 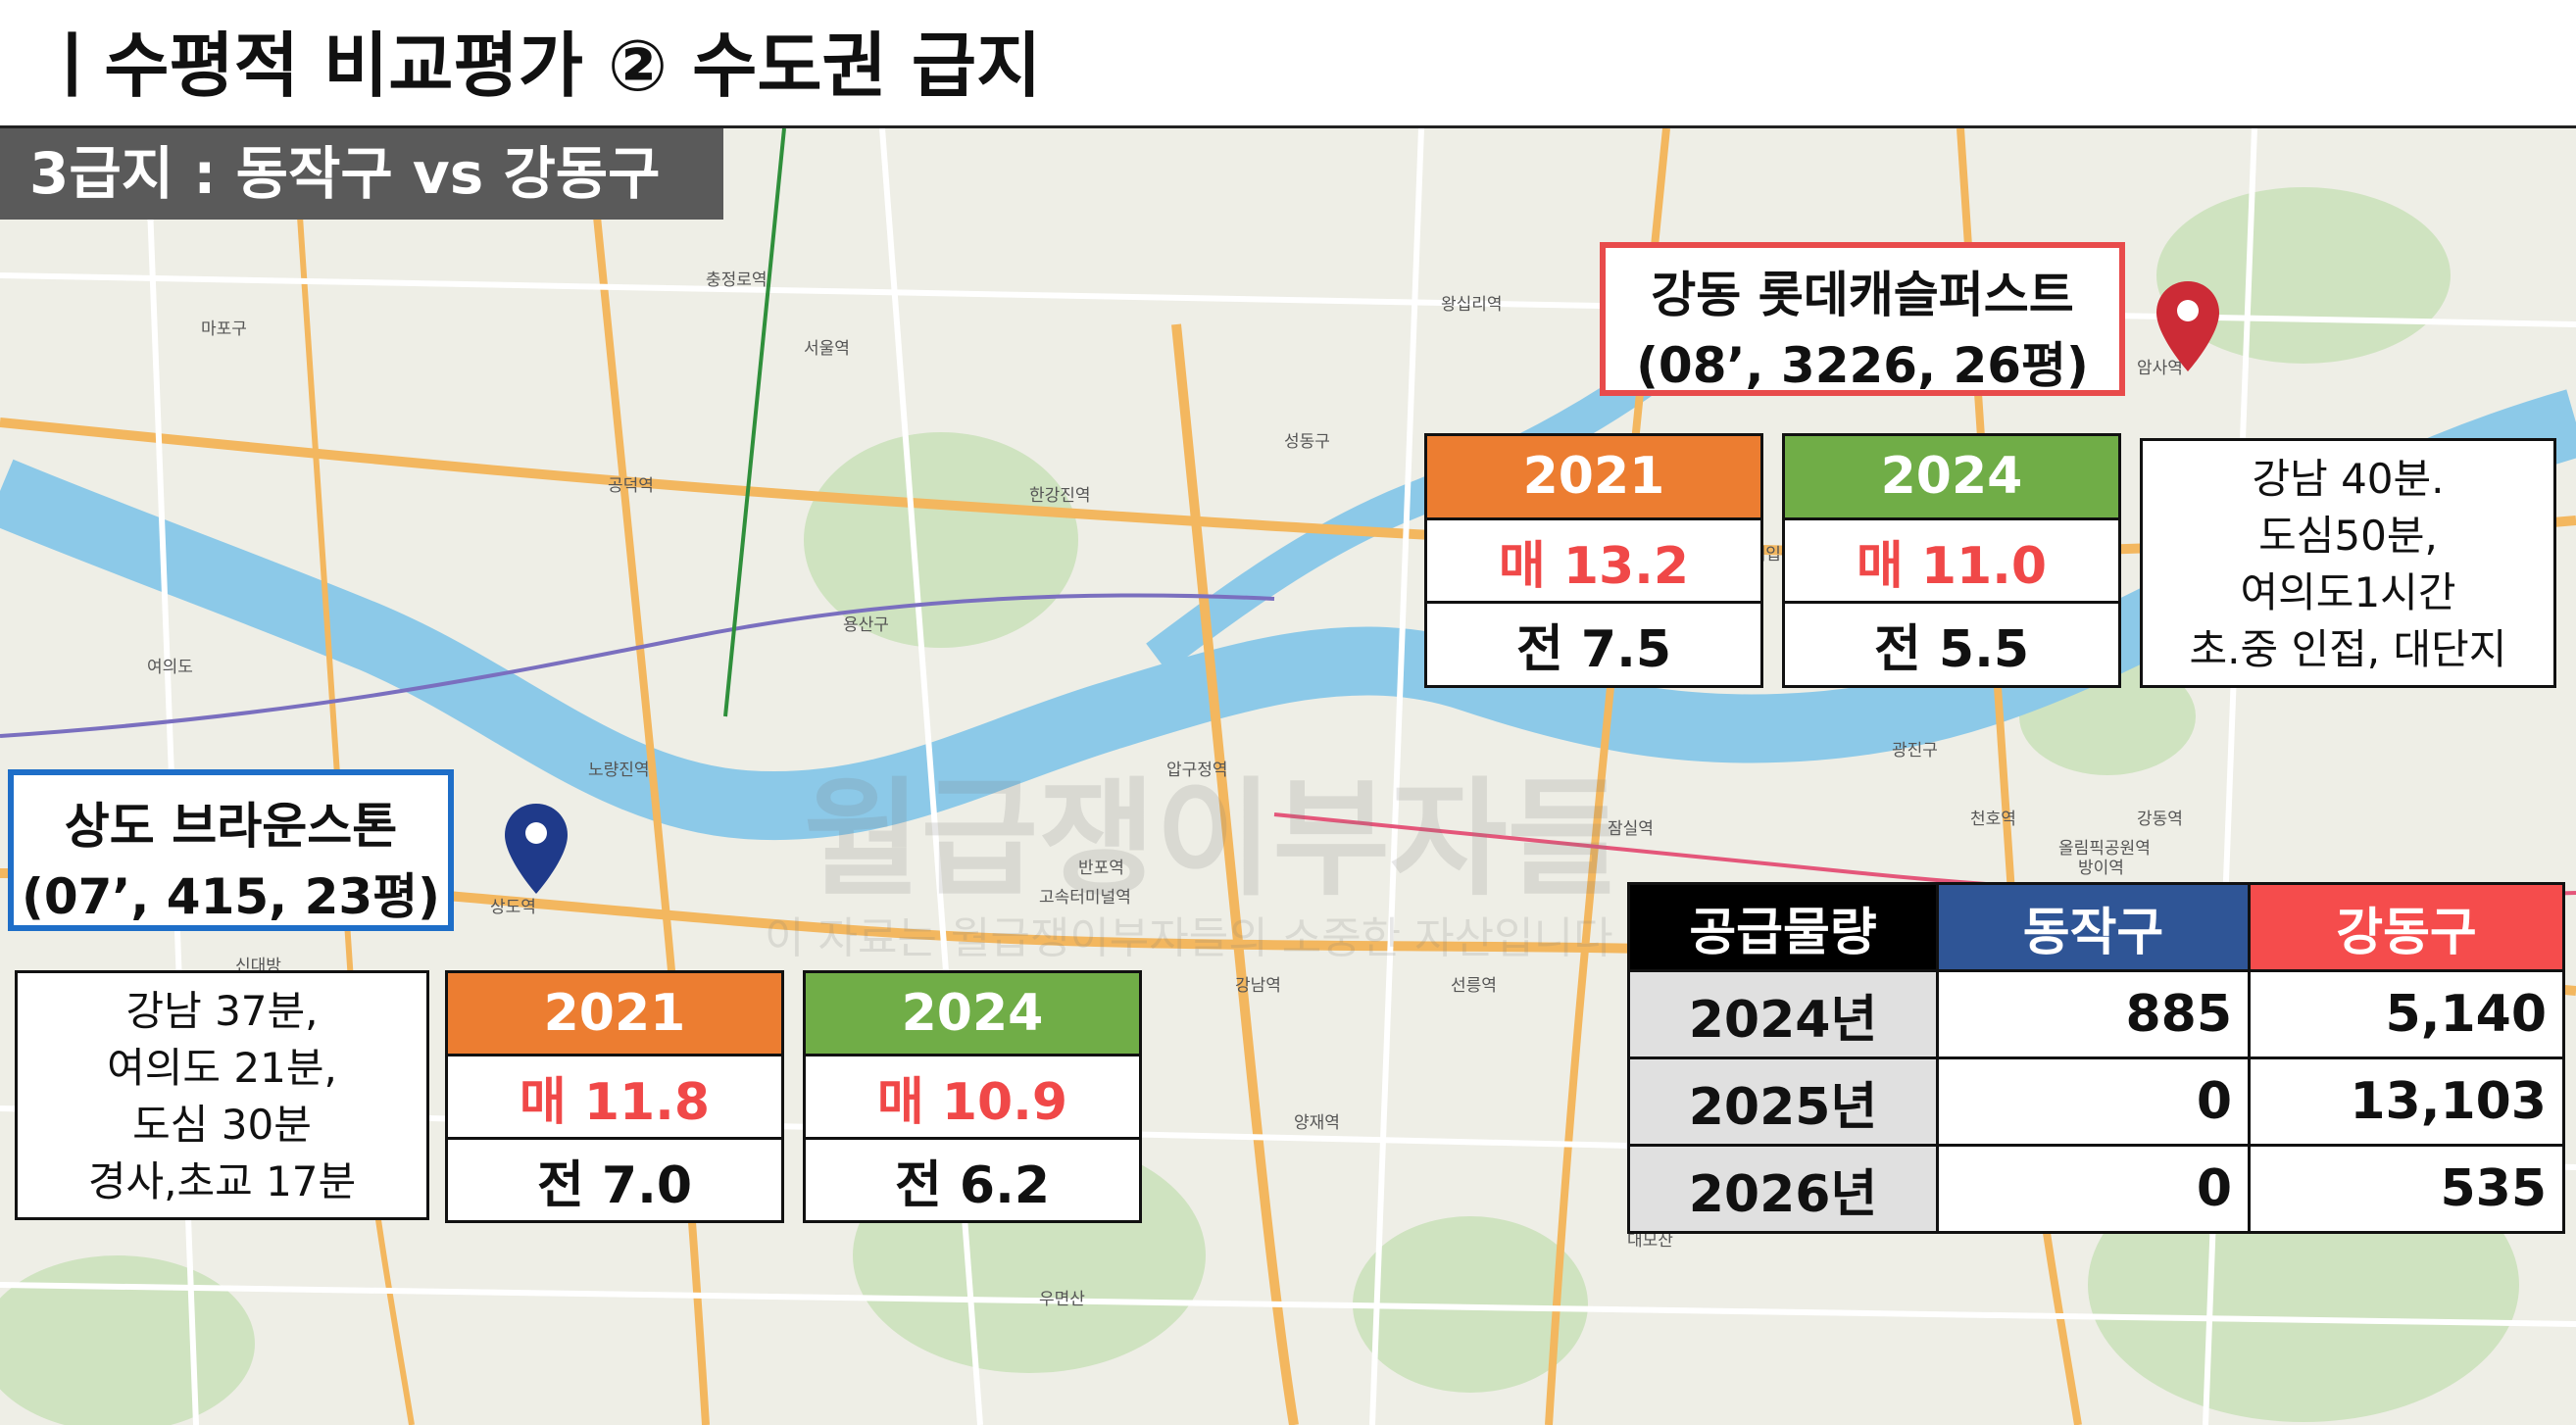 I want to click on table-row: 2025년 0 13,103, so click(x=2096, y=1102).